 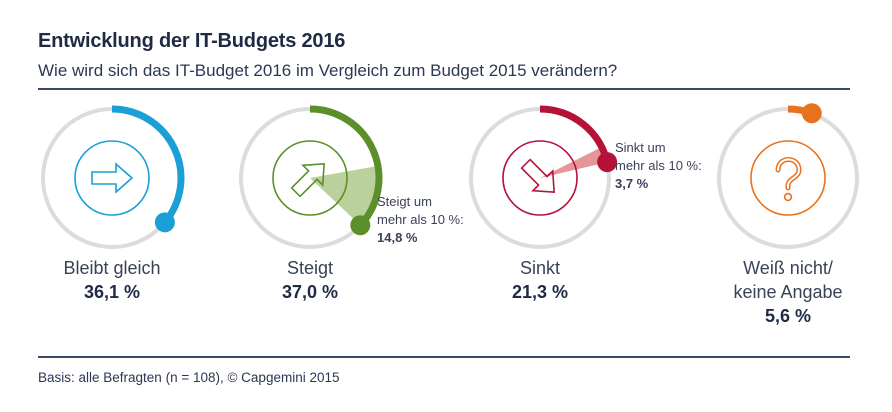 I want to click on chart-title: Entwicklung der IT-Budgets 2016, so click(x=192, y=41).